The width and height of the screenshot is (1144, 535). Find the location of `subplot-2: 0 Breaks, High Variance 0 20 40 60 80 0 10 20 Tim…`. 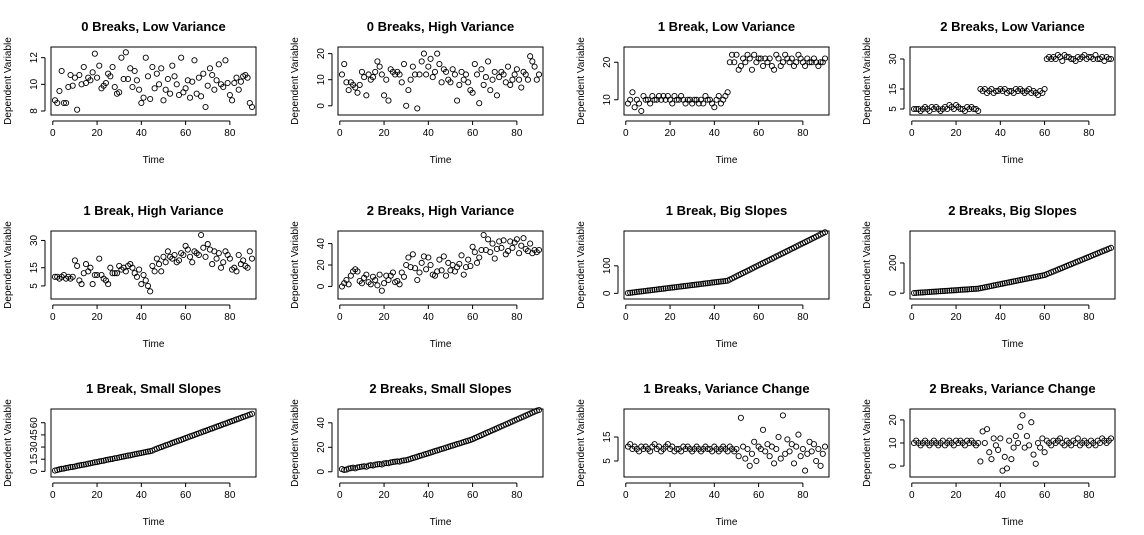

subplot-2: 0 Breaks, High Variance 0 20 40 60 80 0 10 20 Tim… is located at coordinates (417, 92).